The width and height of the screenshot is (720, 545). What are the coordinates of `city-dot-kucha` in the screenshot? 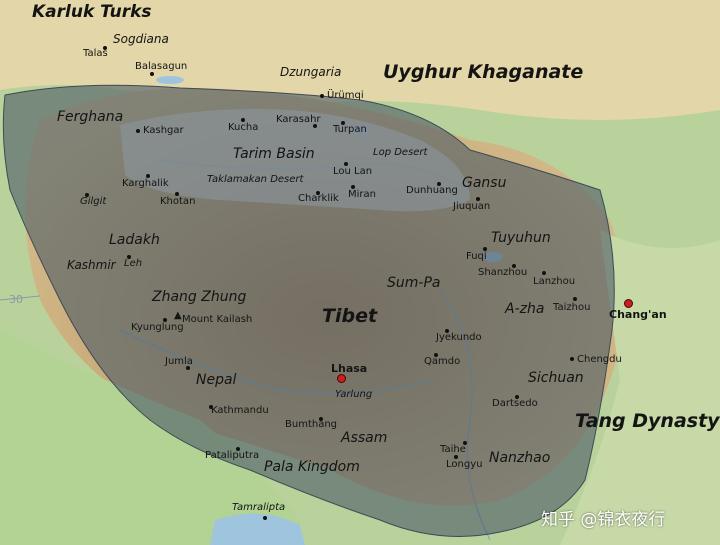 It's located at (243, 120).